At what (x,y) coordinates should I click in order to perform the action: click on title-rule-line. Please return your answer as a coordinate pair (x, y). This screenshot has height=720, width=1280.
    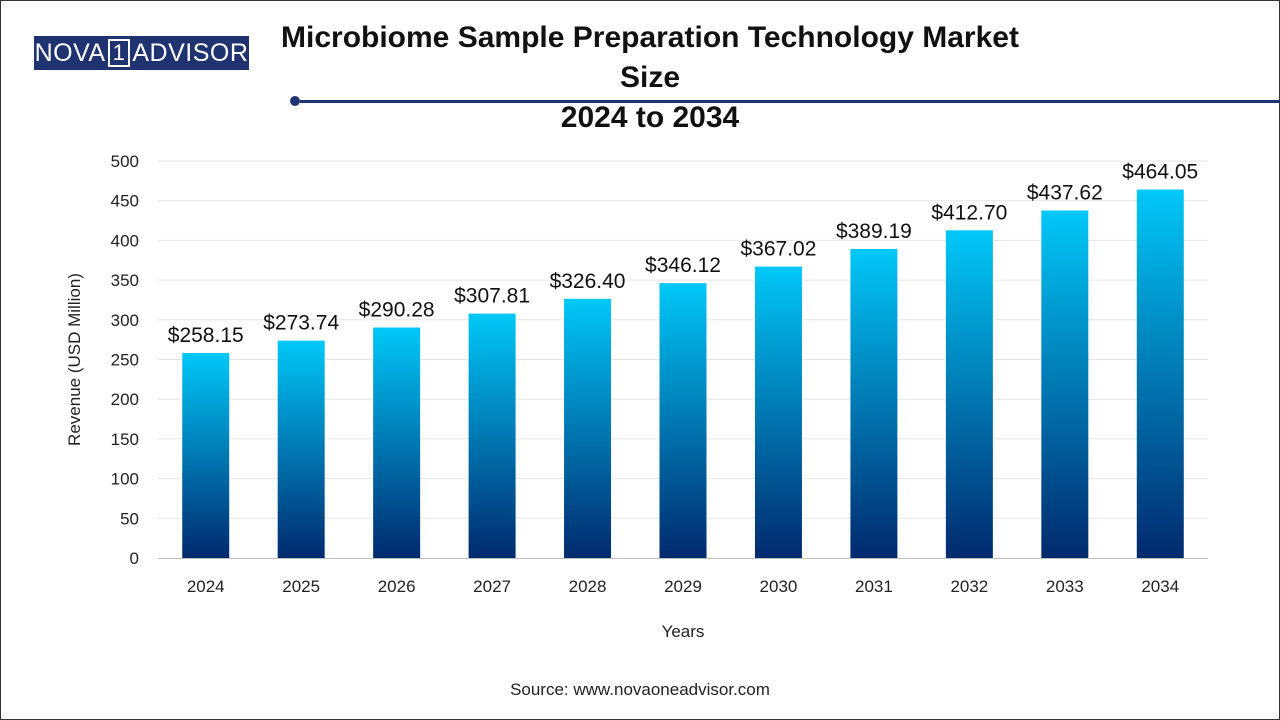
    Looking at the image, I should click on (790, 101).